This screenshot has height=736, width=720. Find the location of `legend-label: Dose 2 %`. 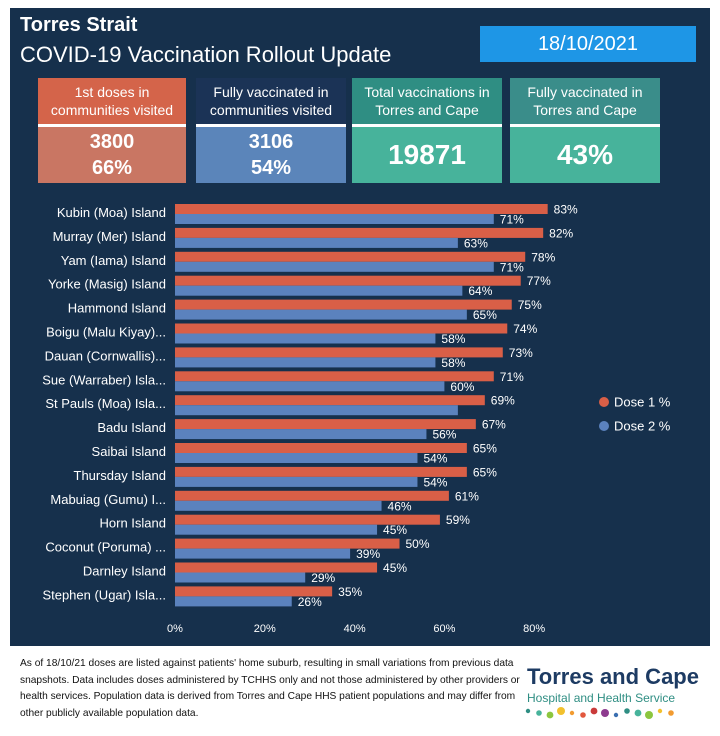

legend-label: Dose 2 % is located at coordinates (642, 426).